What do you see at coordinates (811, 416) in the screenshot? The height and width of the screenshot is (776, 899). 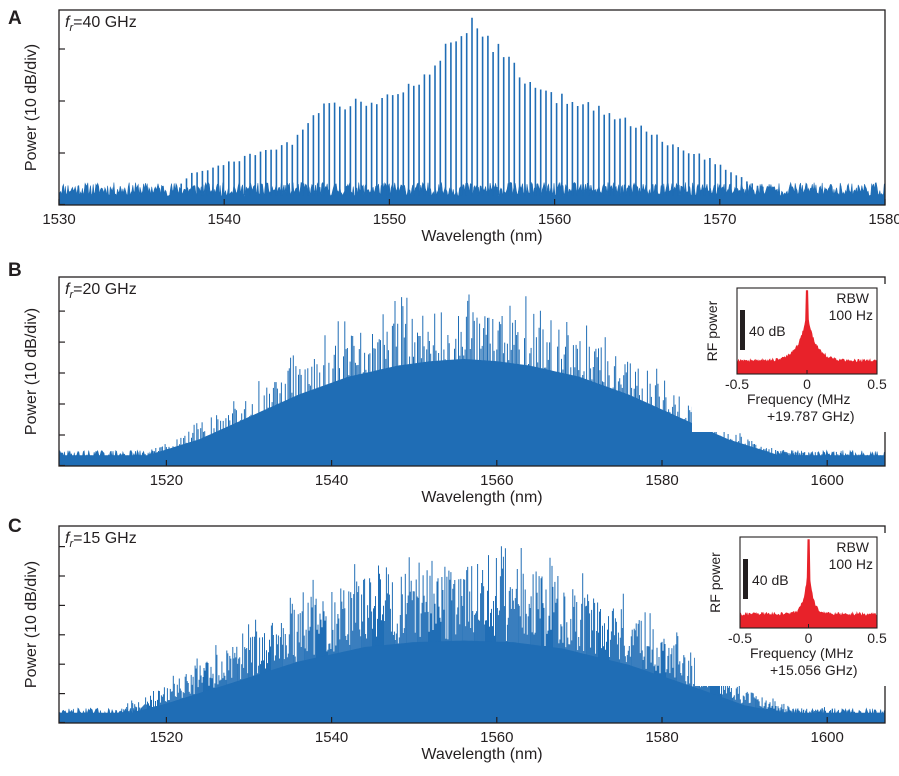 I see `inset-x-label-offset: +19.787 GHz)` at bounding box center [811, 416].